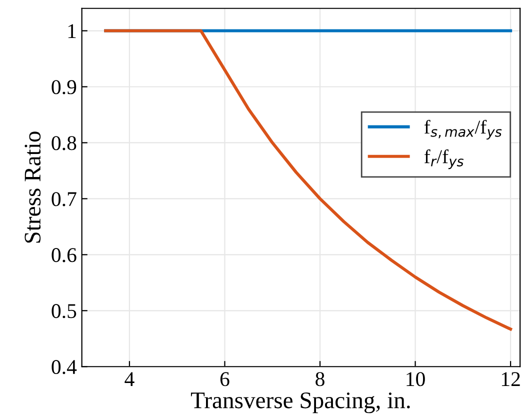 The image size is (528, 419). Describe the element at coordinates (415, 379) in the screenshot. I see `x-tick-label: 10` at that location.